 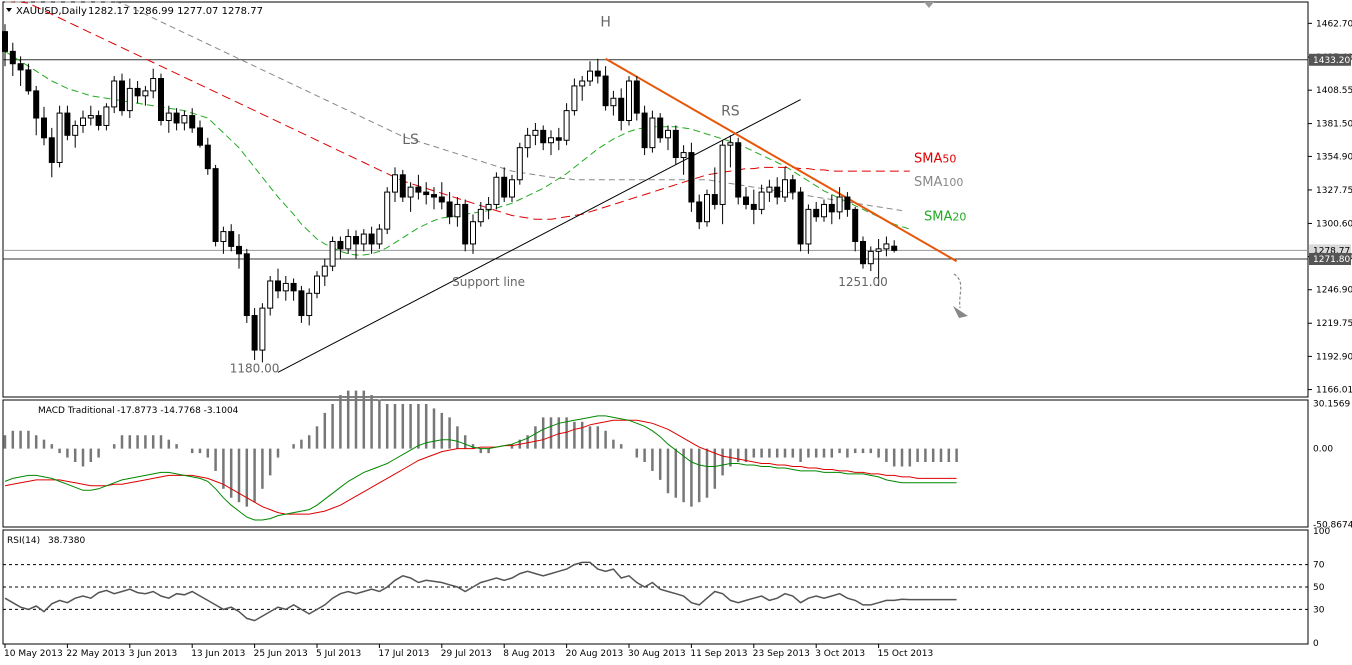 What do you see at coordinates (9, 10) in the screenshot?
I see `dropdown-arrow-icon` at bounding box center [9, 10].